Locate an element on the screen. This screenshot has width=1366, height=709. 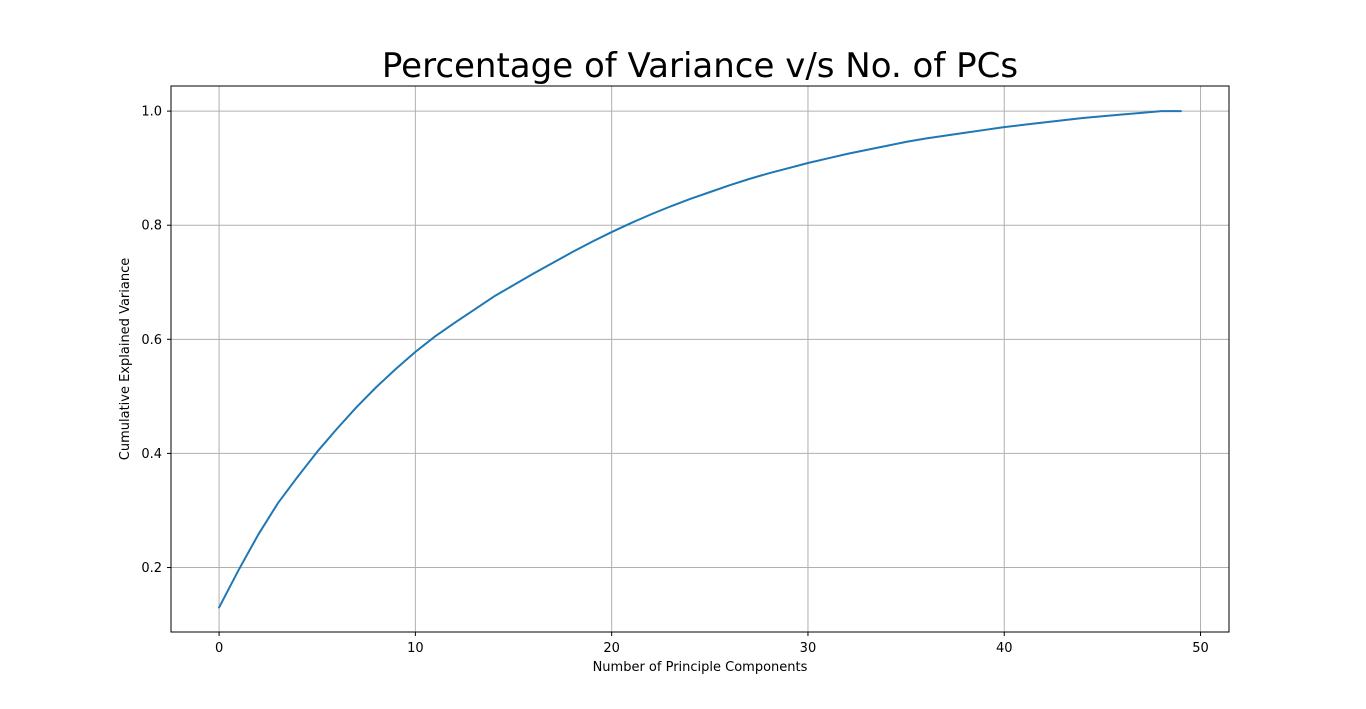
x-tick-label: 10 is located at coordinates (415, 648).